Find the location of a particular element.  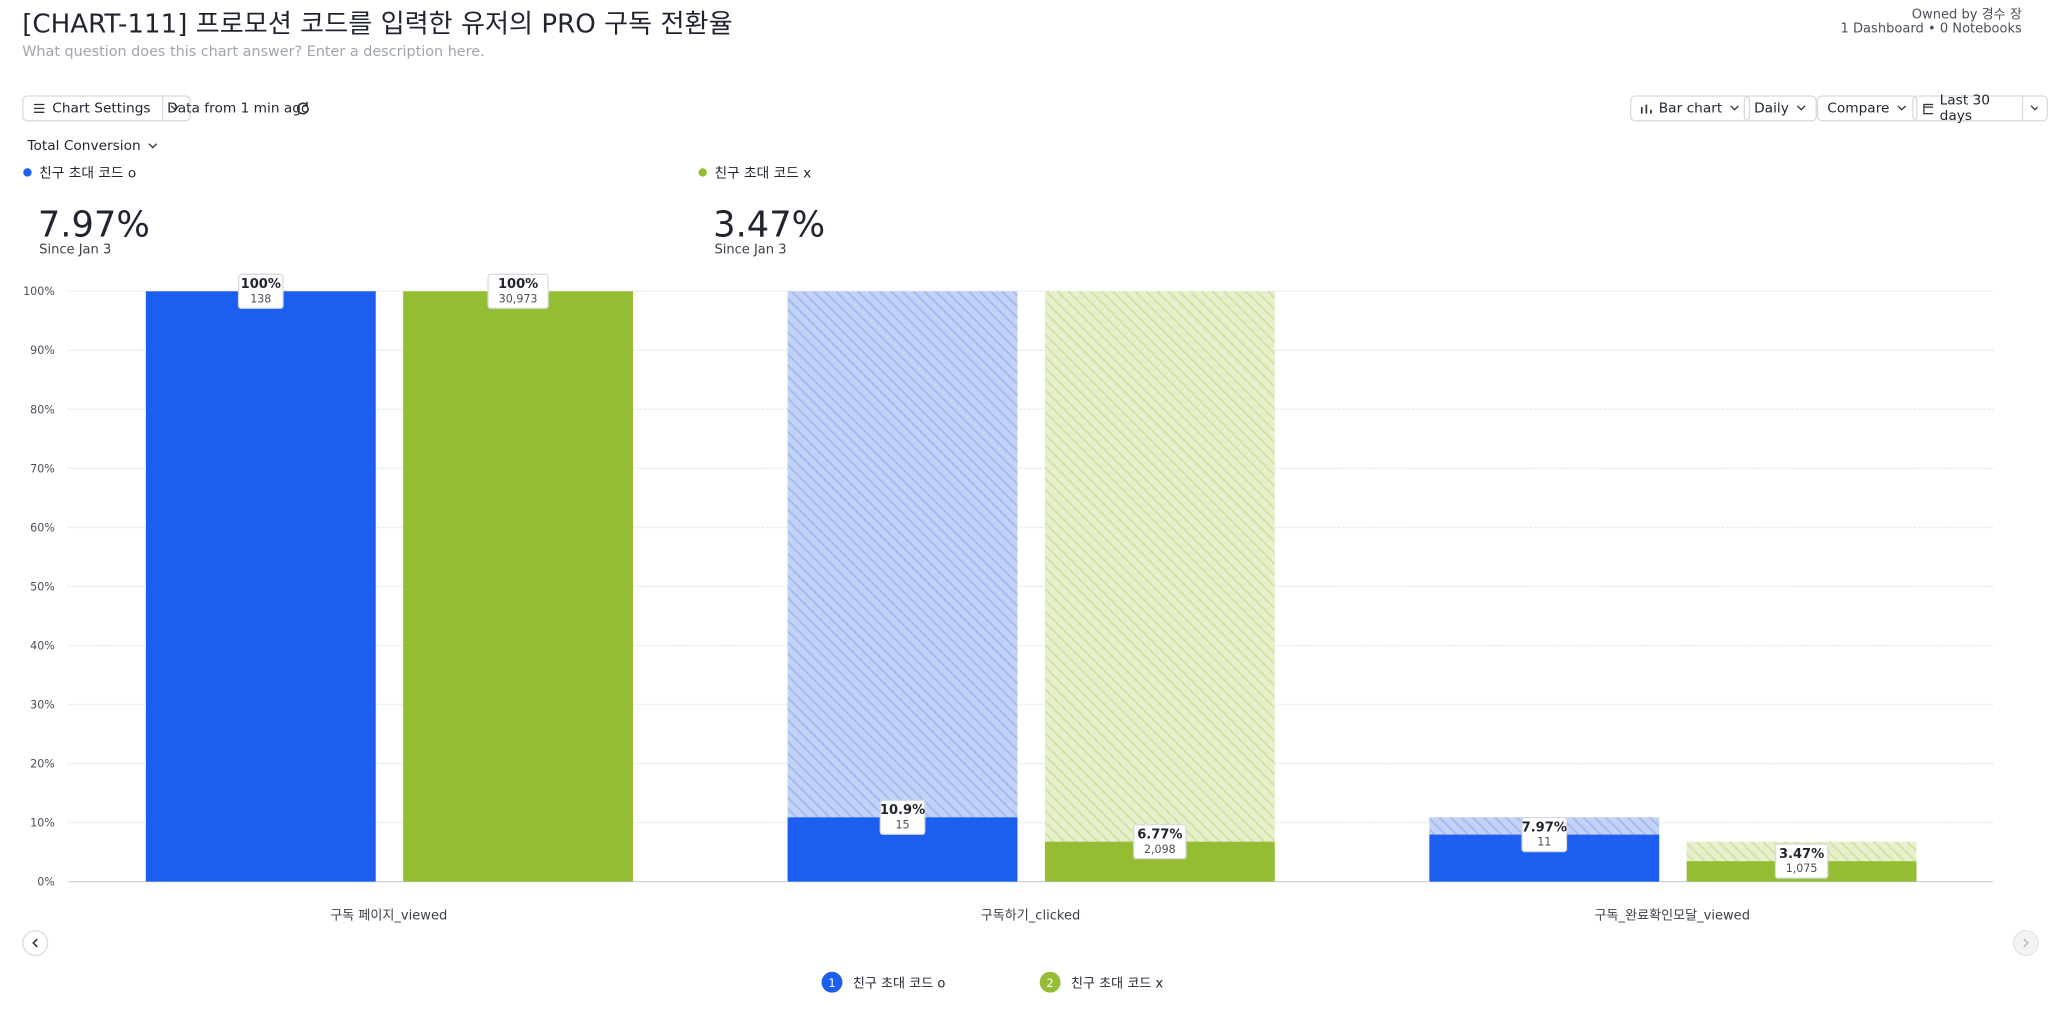

label: Compare is located at coordinates (1858, 108).